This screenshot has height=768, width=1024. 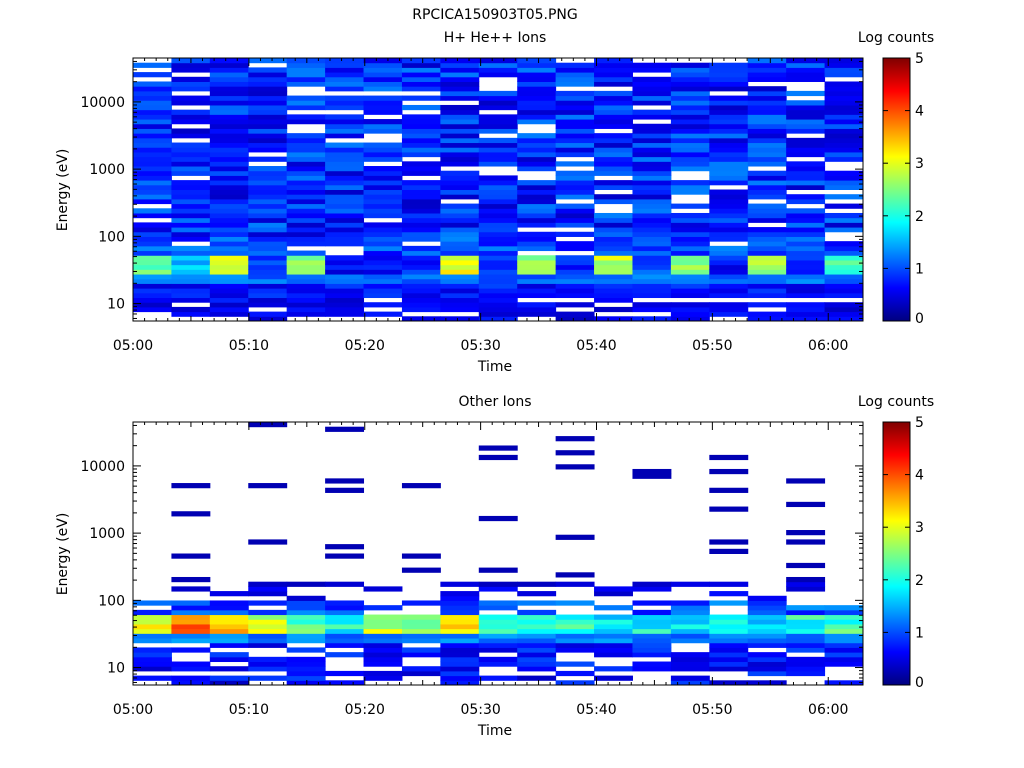 I want to click on y-tick-label: 1000, so click(x=107, y=534).